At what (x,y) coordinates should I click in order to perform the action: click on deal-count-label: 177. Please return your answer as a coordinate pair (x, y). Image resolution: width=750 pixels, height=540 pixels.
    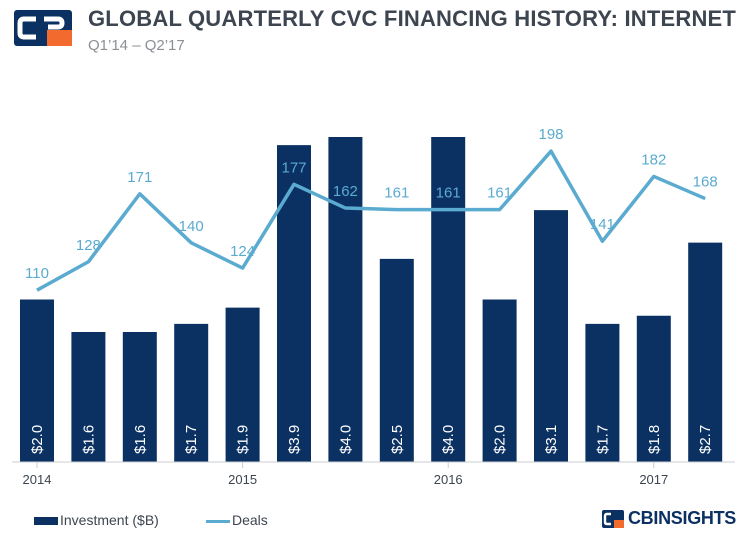
    Looking at the image, I should click on (293, 167).